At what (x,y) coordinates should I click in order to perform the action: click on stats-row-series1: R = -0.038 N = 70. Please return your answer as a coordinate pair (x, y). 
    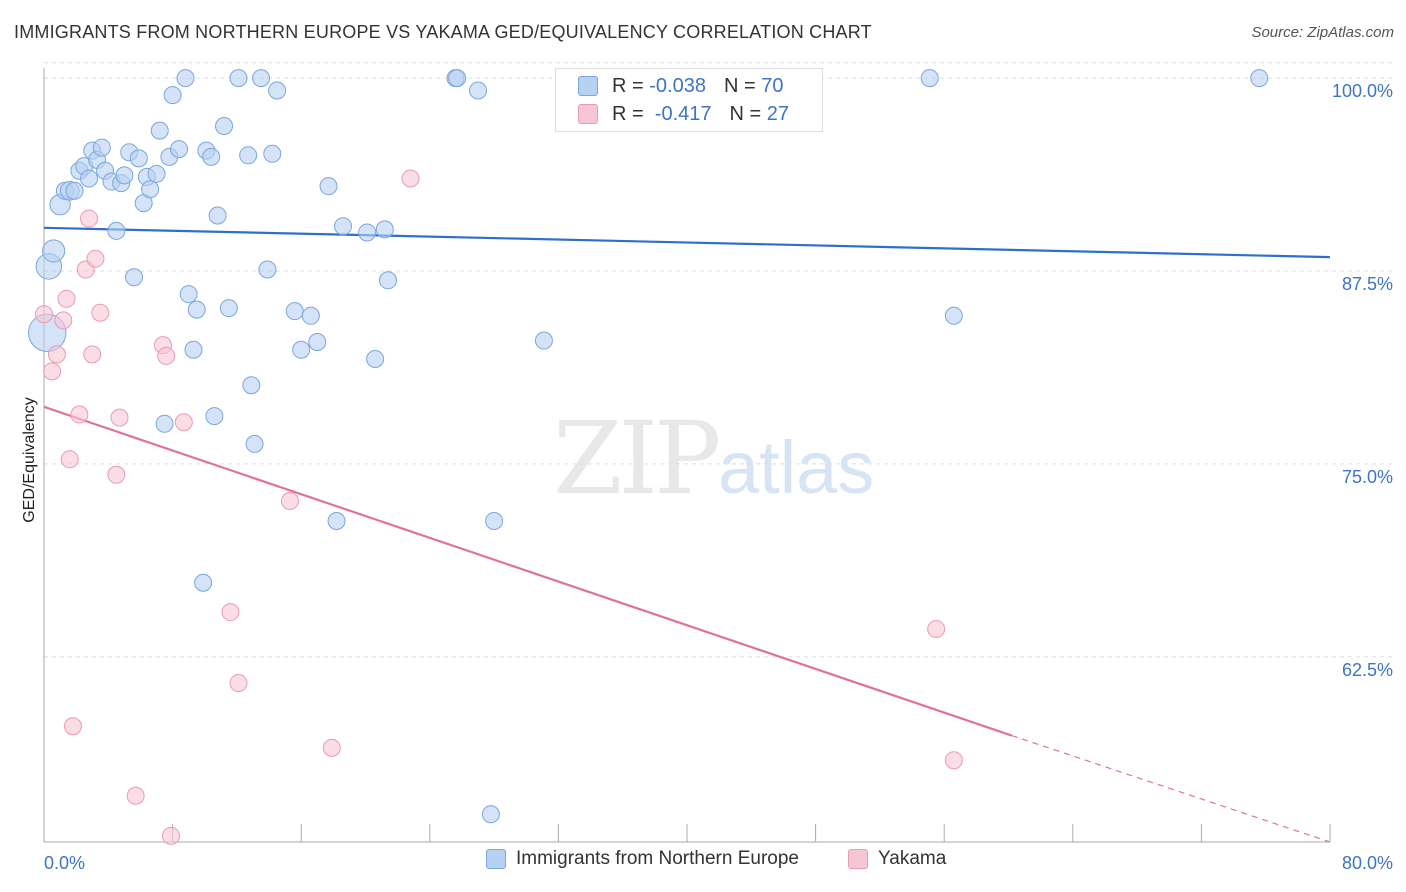
    Looking at the image, I should click on (680, 86).